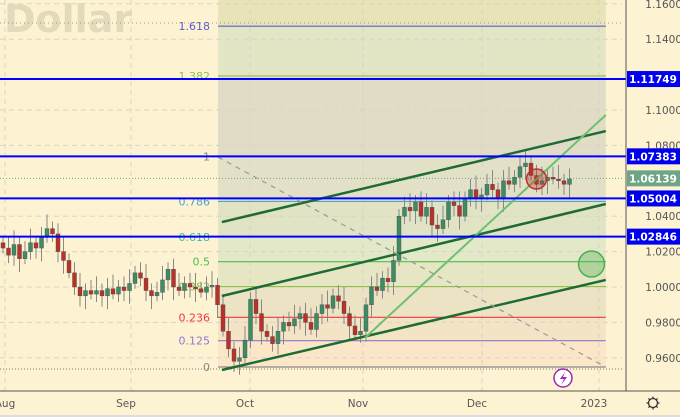 Image resolution: width=680 pixels, height=417 pixels. What do you see at coordinates (653, 198) in the screenshot?
I see `price-level-badge` at bounding box center [653, 198].